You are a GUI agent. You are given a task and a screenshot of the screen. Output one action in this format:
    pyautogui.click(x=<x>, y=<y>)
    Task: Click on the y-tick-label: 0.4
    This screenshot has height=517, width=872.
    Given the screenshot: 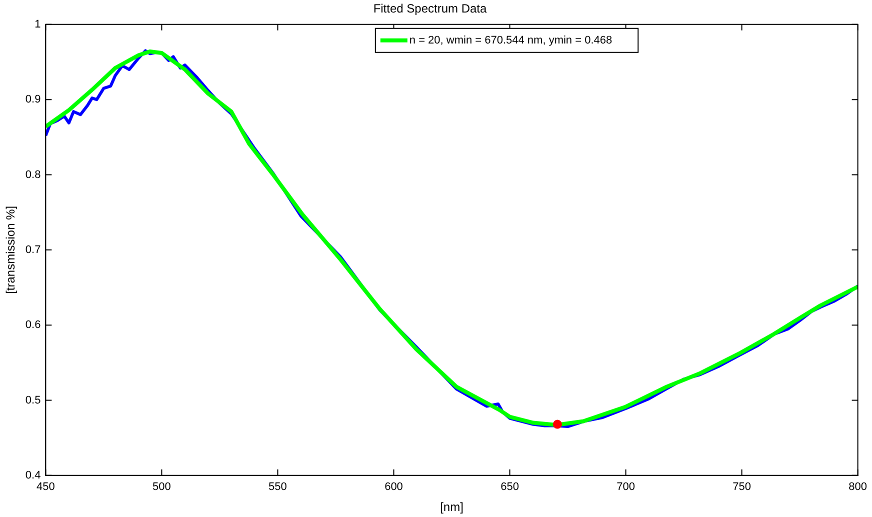 What is the action you would take?
    pyautogui.click(x=33, y=475)
    